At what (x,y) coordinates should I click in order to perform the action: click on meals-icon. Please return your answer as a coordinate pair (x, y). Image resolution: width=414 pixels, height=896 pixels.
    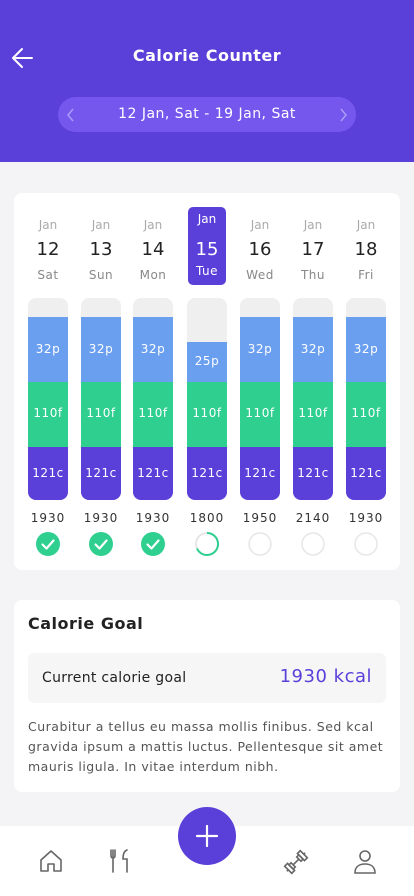
    Looking at the image, I should click on (121, 861).